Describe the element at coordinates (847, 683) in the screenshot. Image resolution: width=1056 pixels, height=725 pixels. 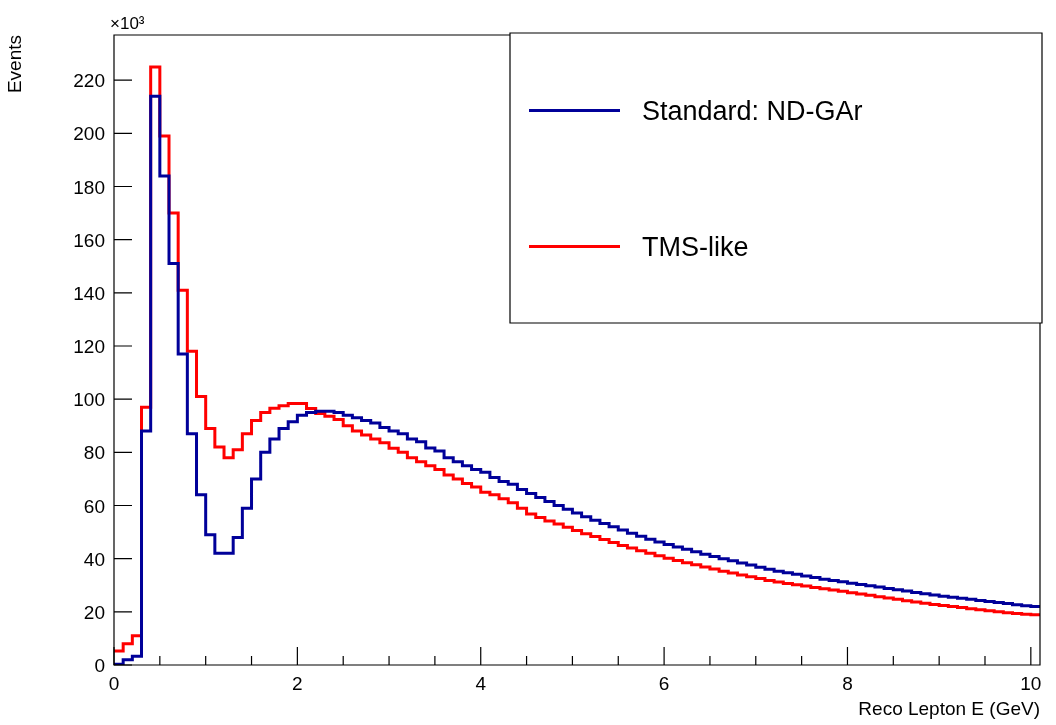
I see `x-tick-label: 8` at that location.